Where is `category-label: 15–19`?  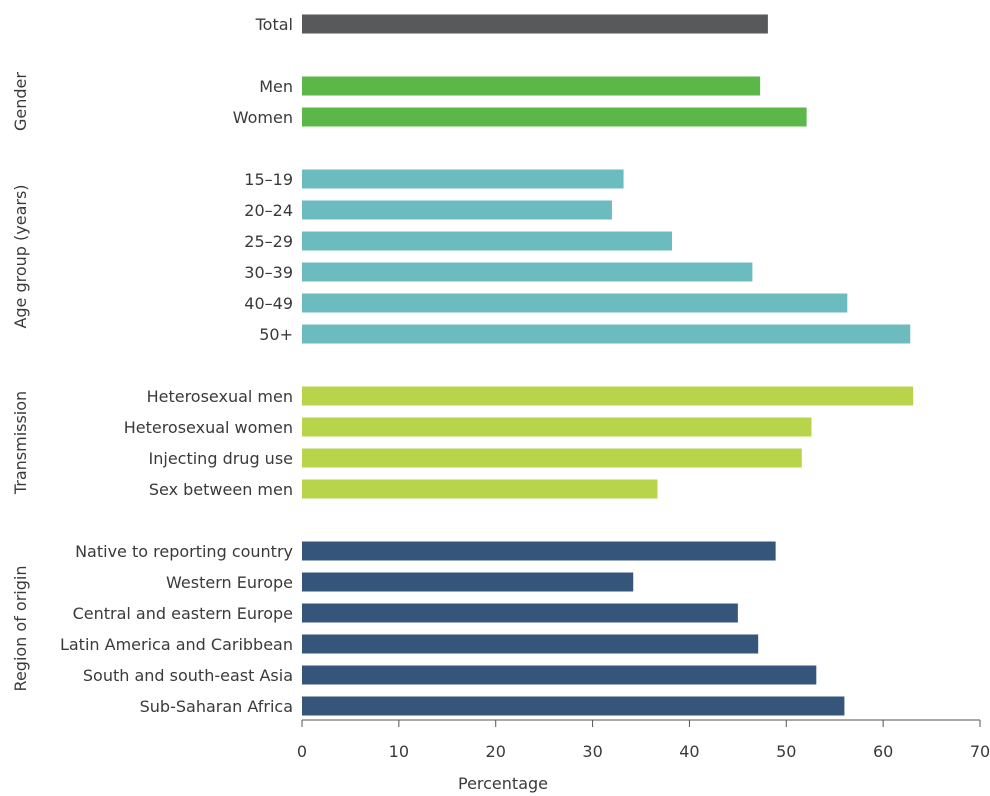 category-label: 15–19 is located at coordinates (268, 179).